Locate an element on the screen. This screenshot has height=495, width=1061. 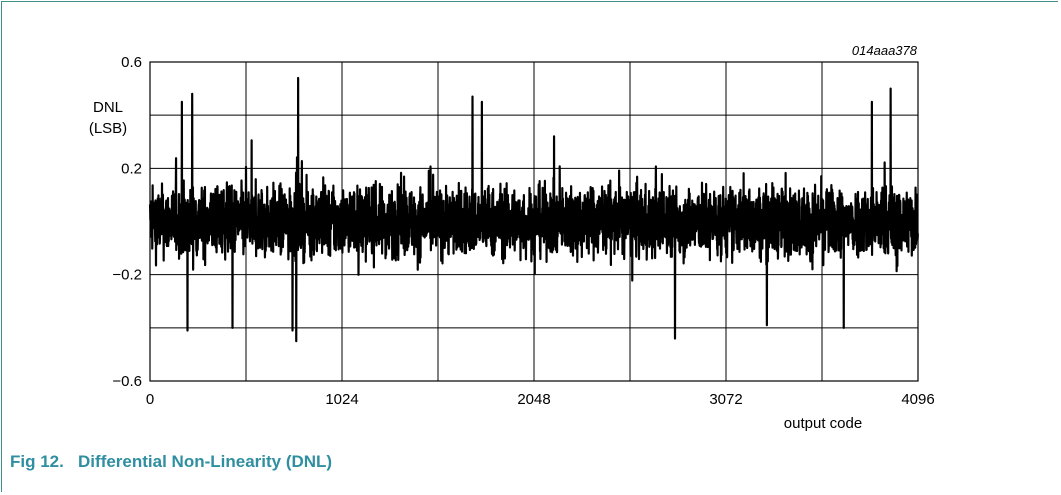
caption-number: Fig 12. is located at coordinates (37, 461).